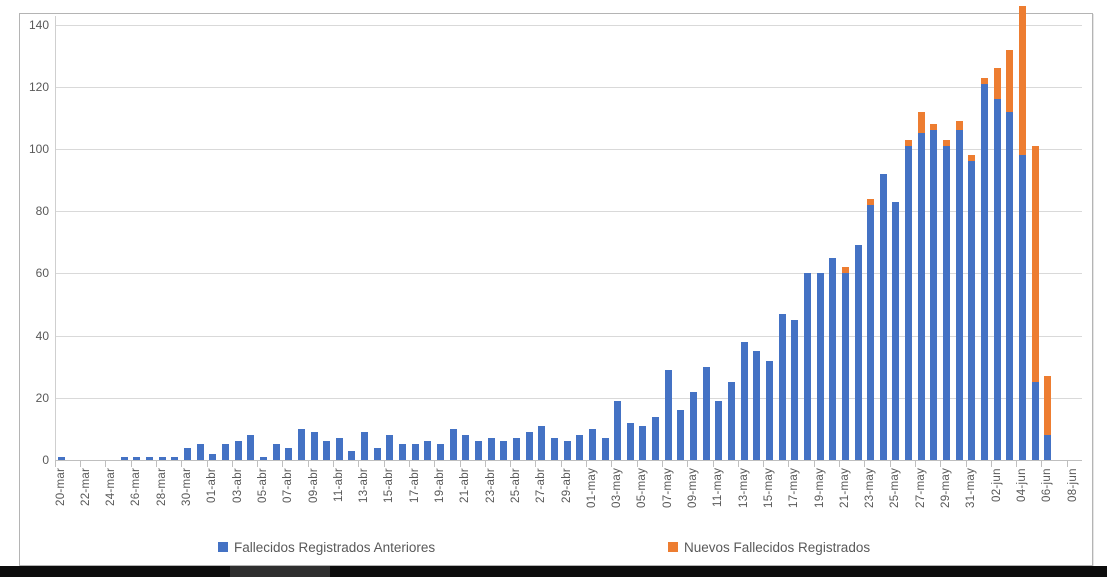 This screenshot has width=1107, height=577. I want to click on x-axis-label: 07-abr, so click(288, 486).